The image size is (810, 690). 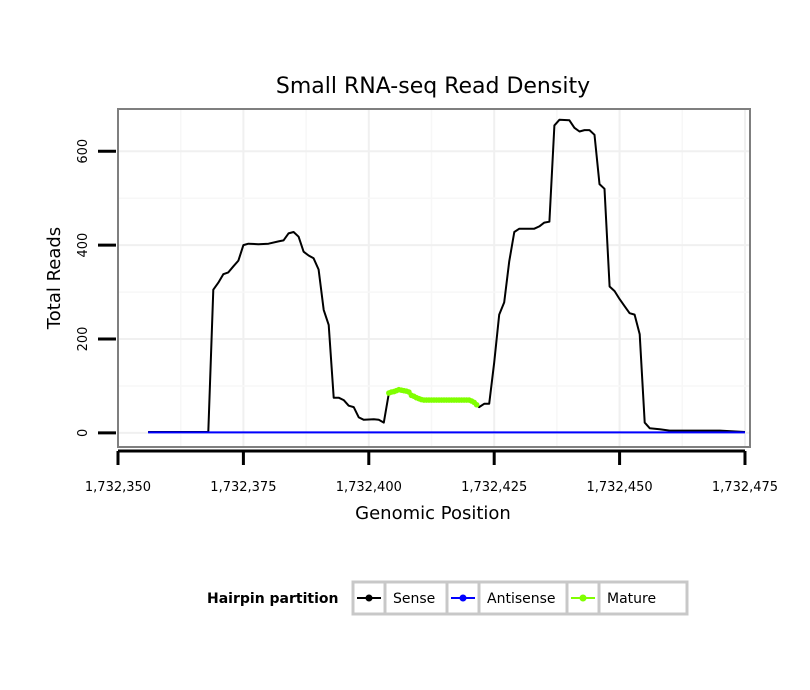 I want to click on y-tick-label: 400, so click(x=83, y=245).